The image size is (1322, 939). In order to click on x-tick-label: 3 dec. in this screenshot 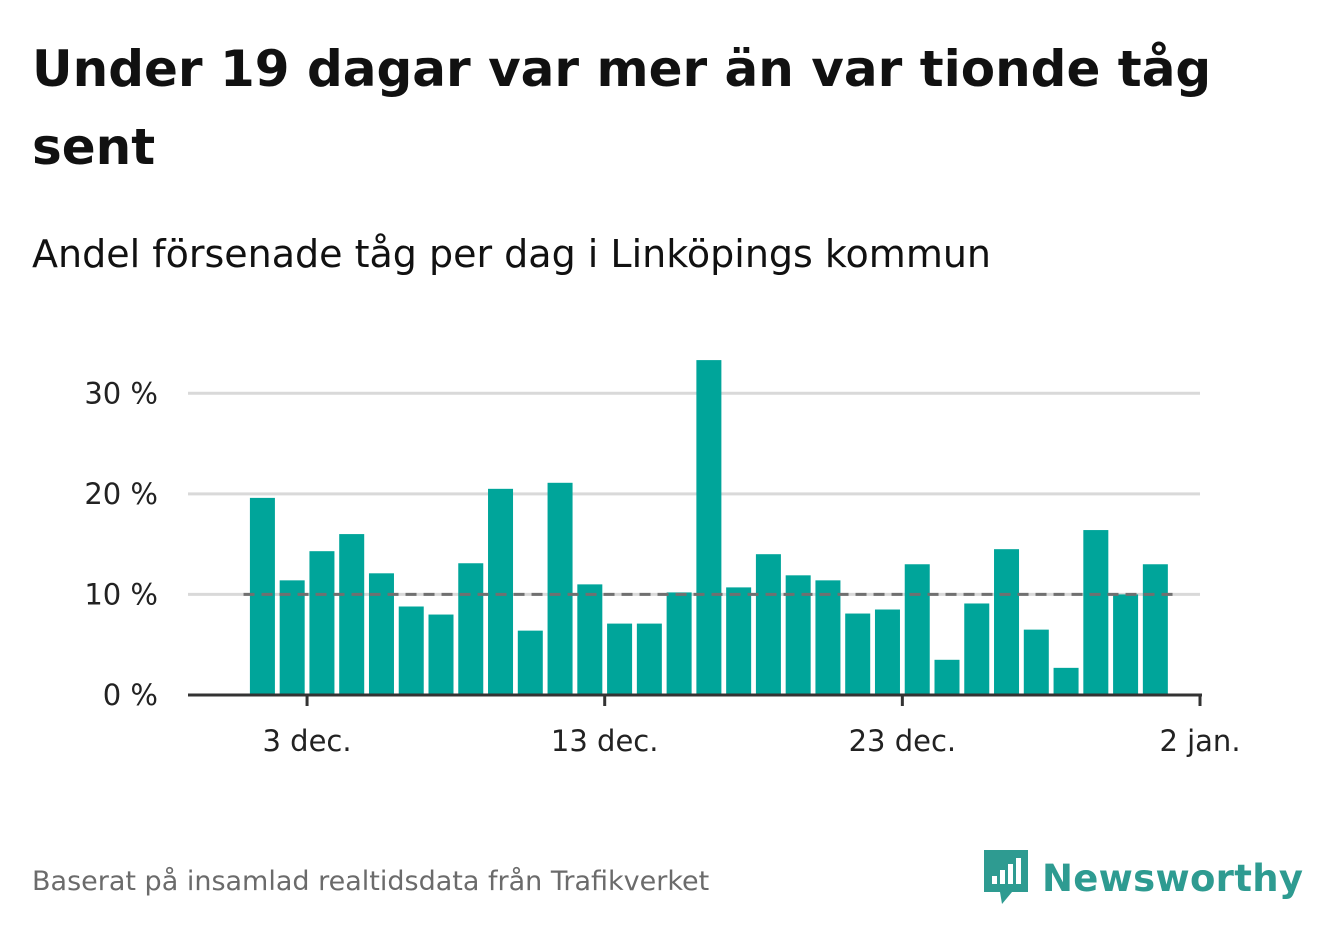, I will do `click(307, 741)`.